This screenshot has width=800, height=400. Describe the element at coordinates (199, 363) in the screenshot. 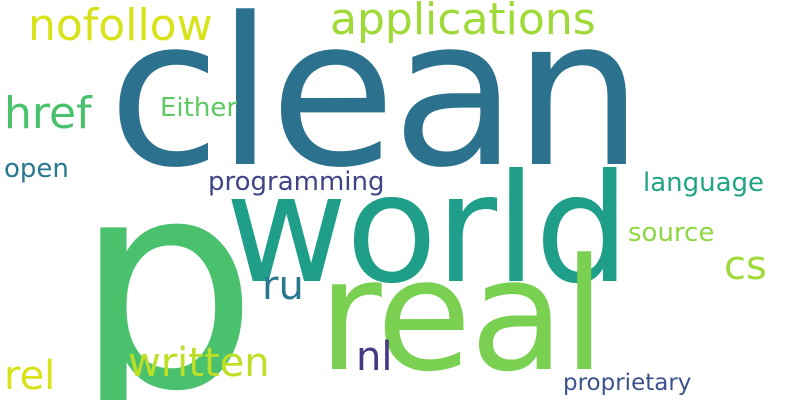

I see `word-written: written` at that location.